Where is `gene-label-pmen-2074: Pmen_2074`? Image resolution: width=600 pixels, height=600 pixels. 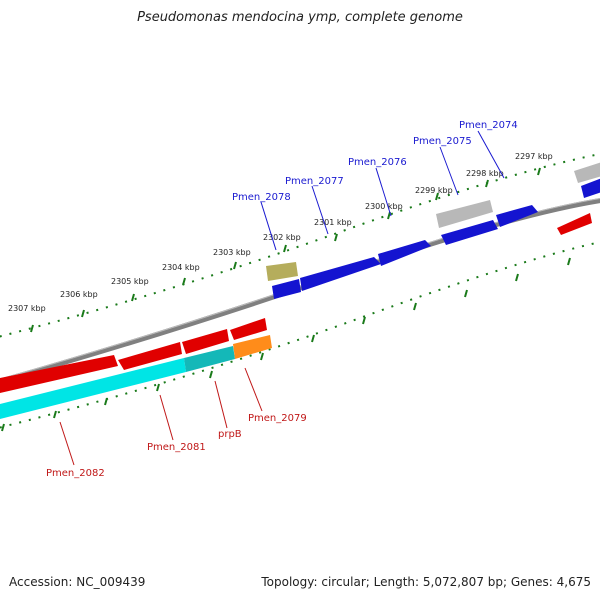 gene-label-pmen-2074: Pmen_2074 is located at coordinates (488, 125).